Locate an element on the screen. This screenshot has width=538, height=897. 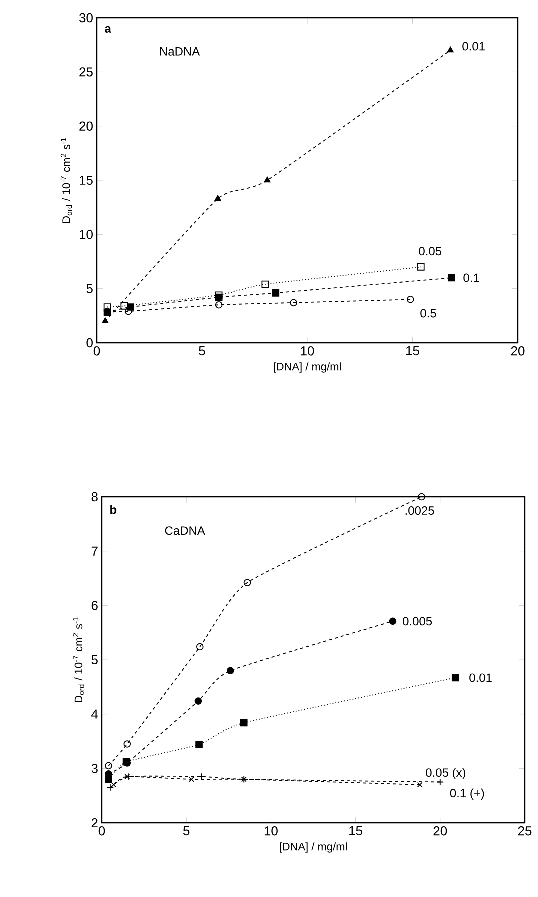
y-tick-label: 10 is located at coordinates (86, 235).